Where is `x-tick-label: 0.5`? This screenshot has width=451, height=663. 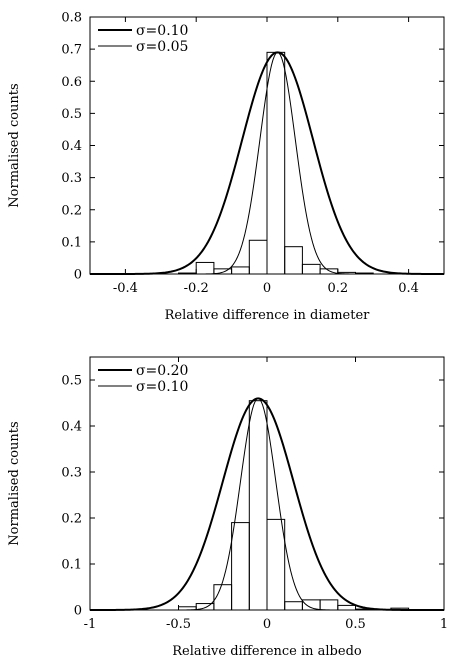 x-tick-label: 0.5 is located at coordinates (355, 624).